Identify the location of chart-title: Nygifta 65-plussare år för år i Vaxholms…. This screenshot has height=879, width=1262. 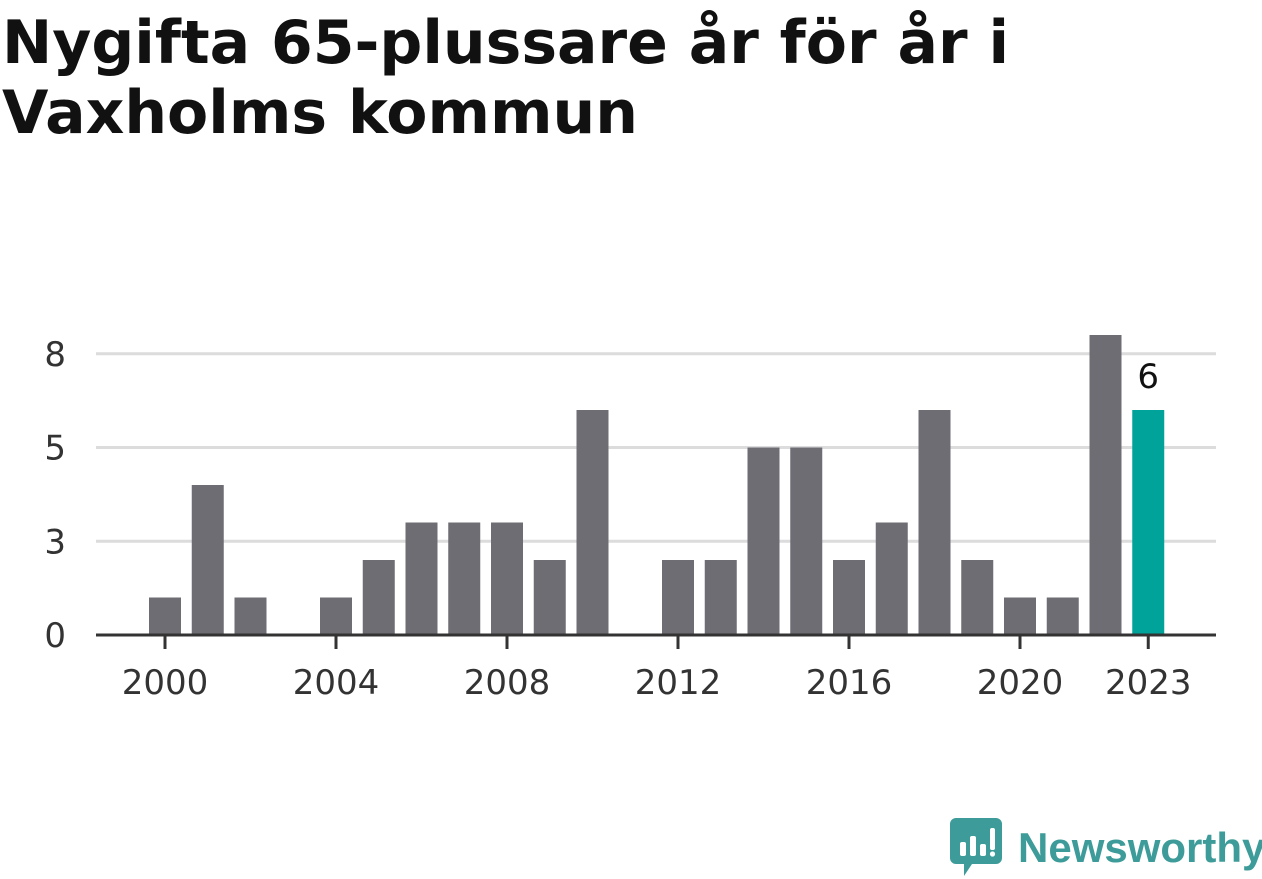
(506, 78).